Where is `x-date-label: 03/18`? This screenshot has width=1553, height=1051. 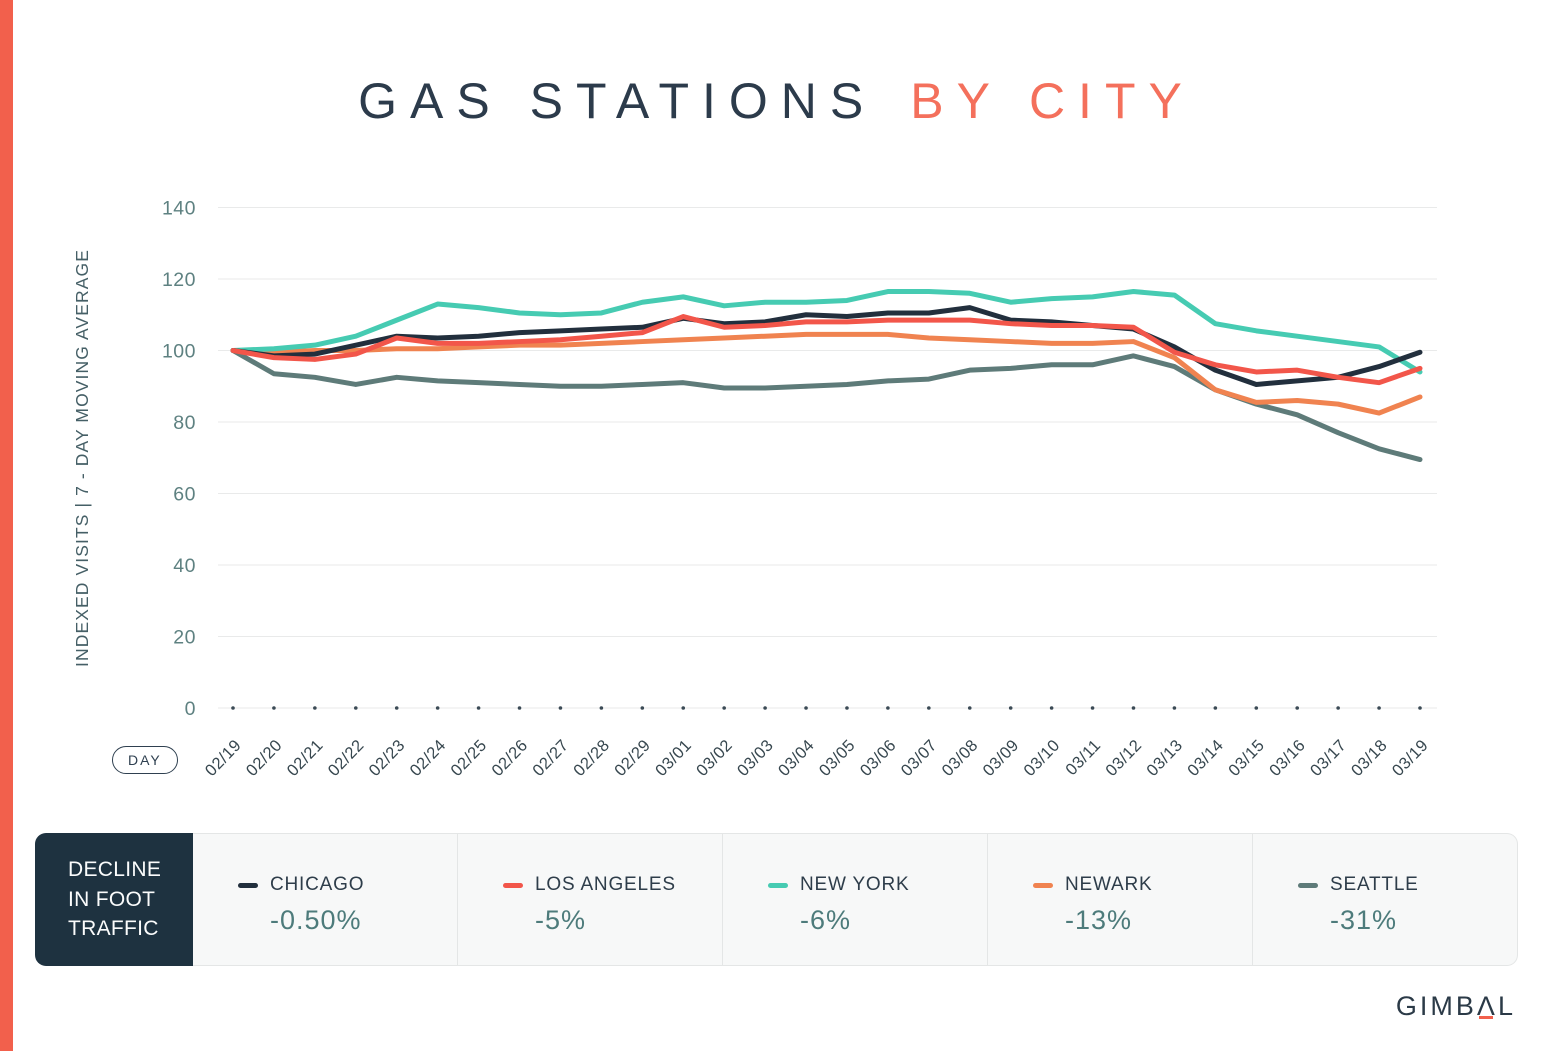
x-date-label: 03/18 is located at coordinates (1369, 758).